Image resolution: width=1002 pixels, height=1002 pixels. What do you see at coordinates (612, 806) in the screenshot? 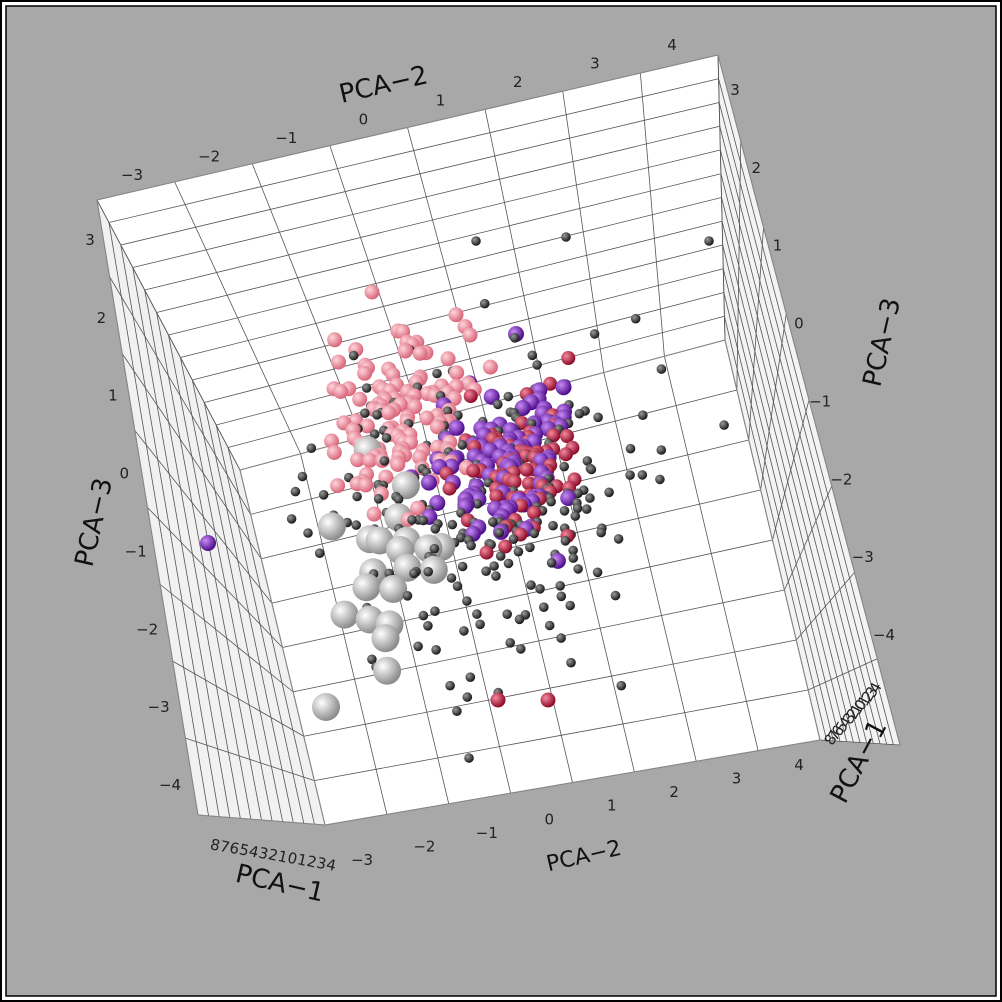
I see `tick-label-pca2-bottom: 1` at bounding box center [612, 806].